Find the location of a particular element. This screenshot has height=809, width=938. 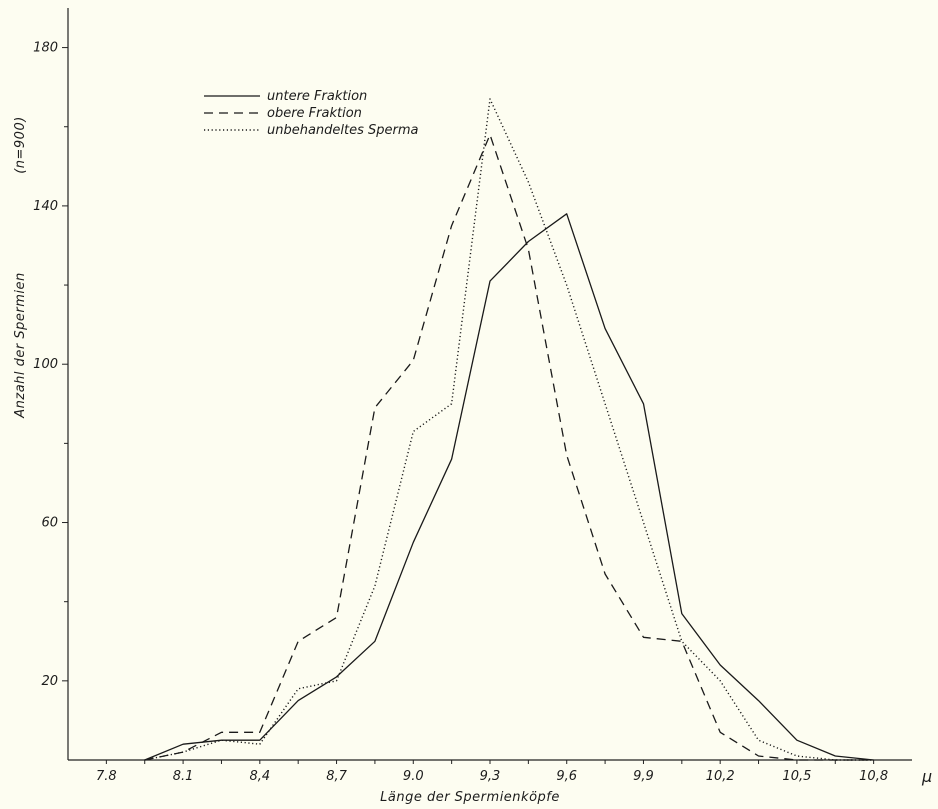

x-tick-label: 9,9 is located at coordinates (643, 776).